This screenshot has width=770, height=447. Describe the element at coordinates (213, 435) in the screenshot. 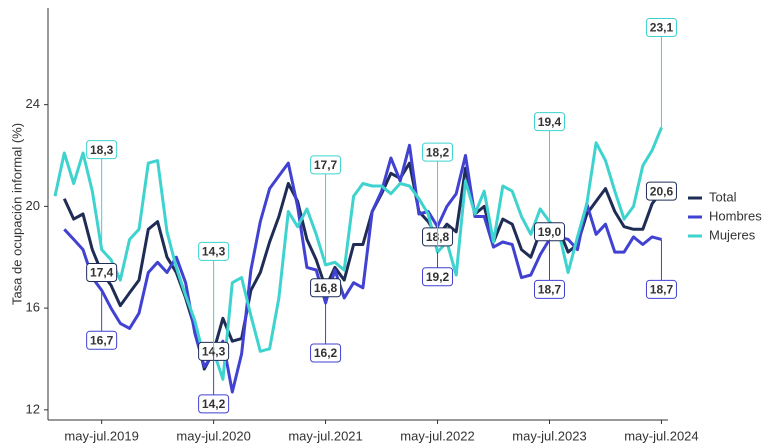

I see `x-tick-label: may-jul.2020` at that location.